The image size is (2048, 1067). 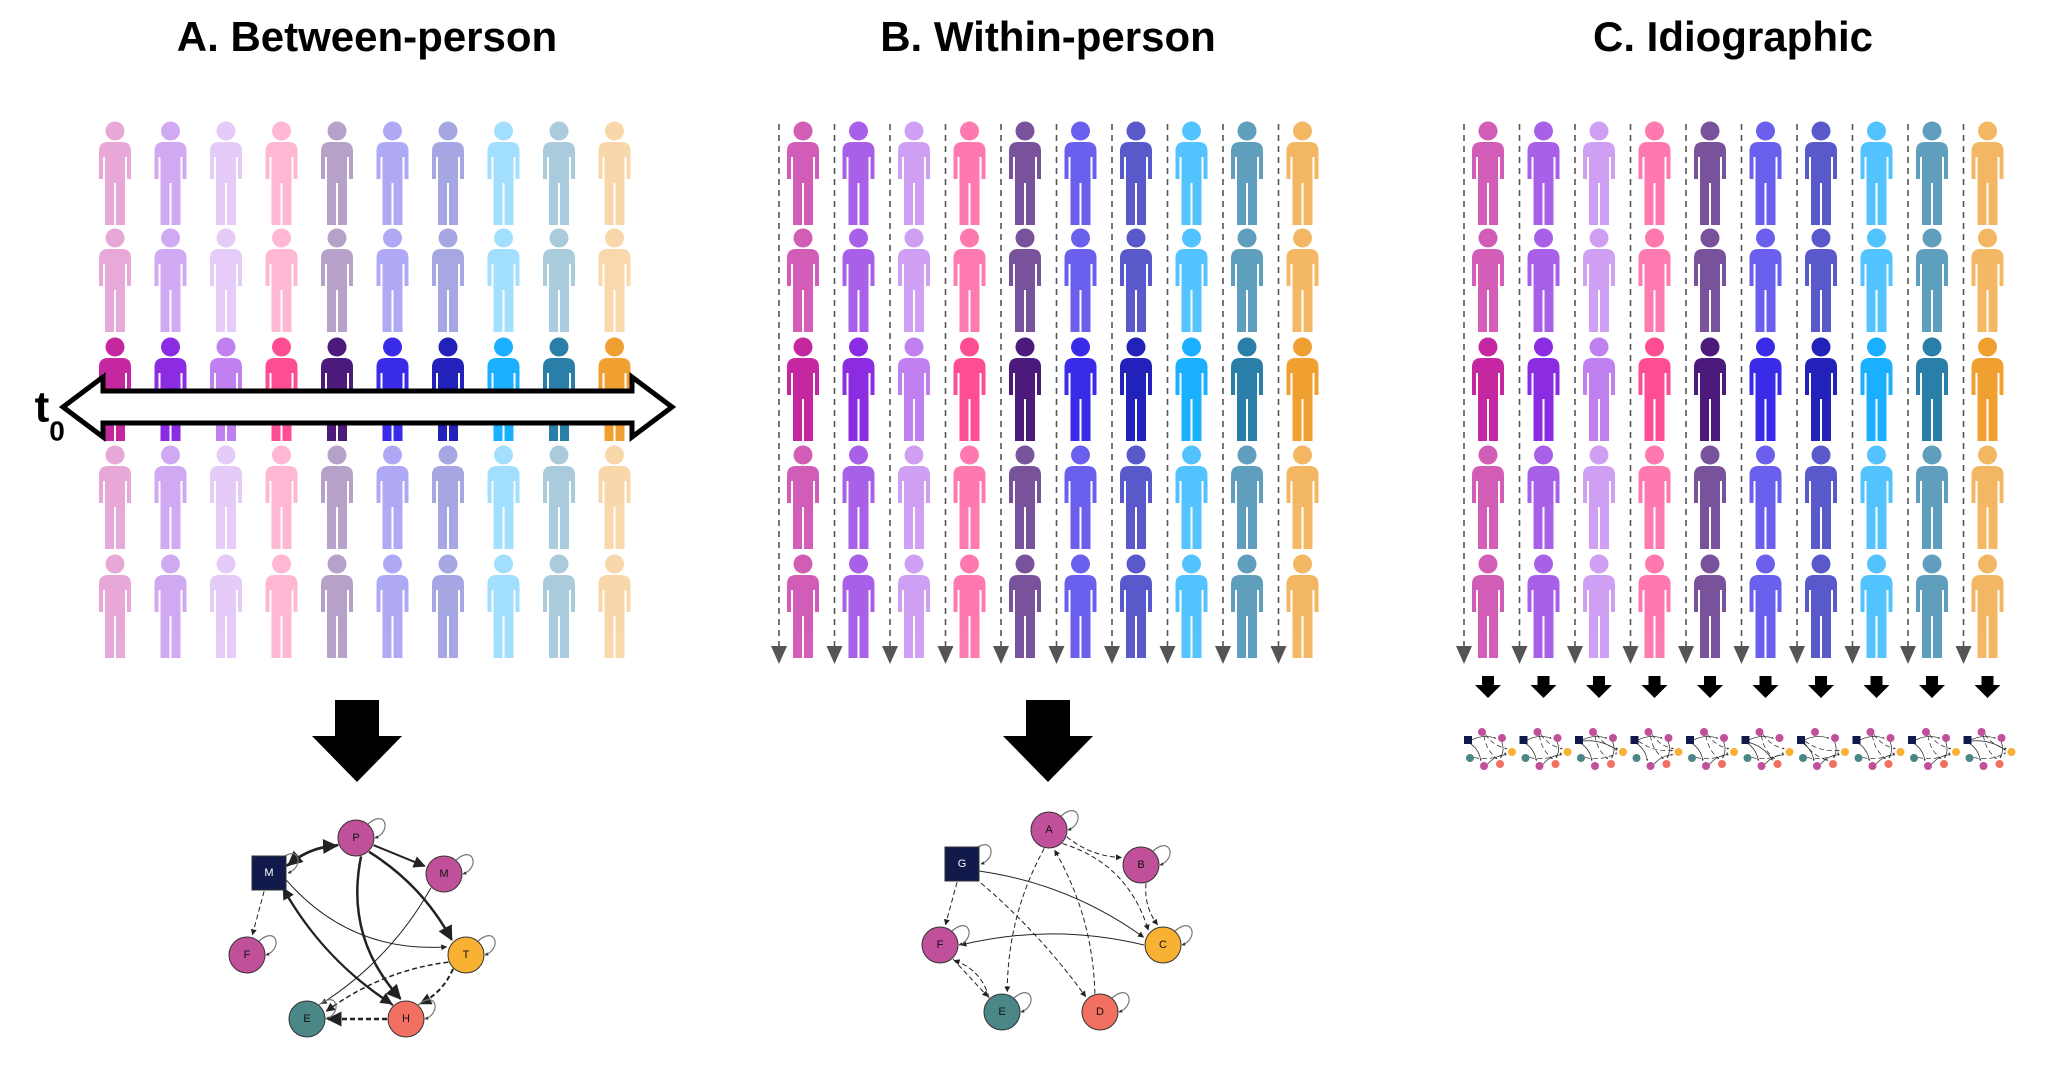 I want to click on node-label: D, so click(x=1100, y=1012).